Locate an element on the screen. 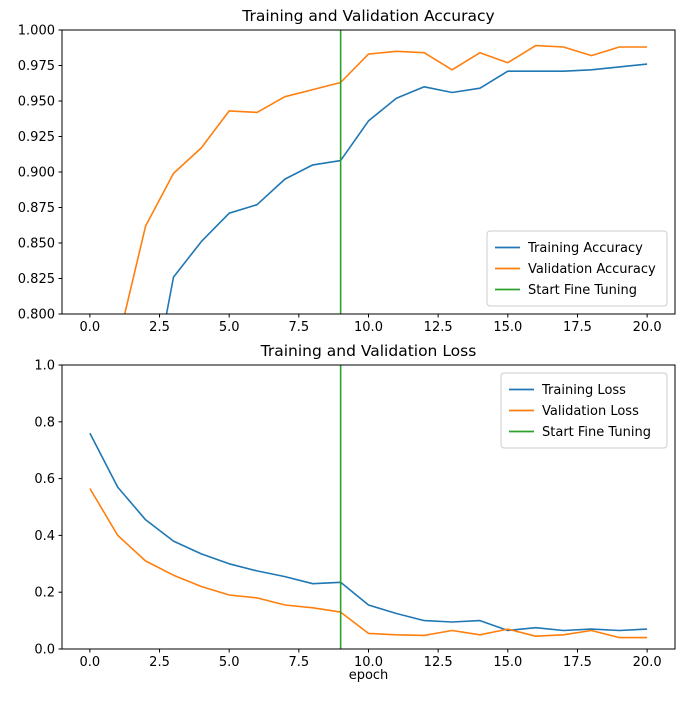 This screenshot has height=701, width=689. y-tick-label: 0.825 is located at coordinates (36, 279).